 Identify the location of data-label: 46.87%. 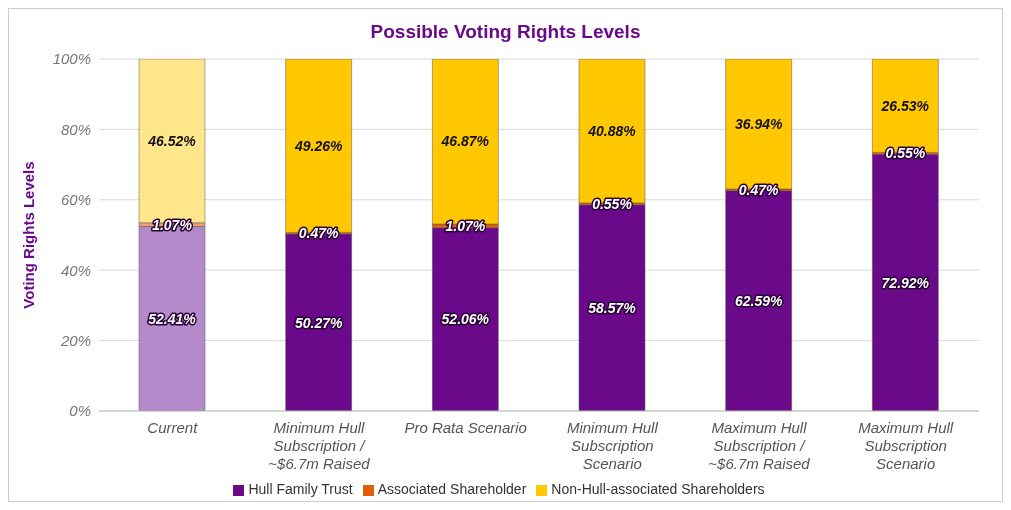
(465, 141).